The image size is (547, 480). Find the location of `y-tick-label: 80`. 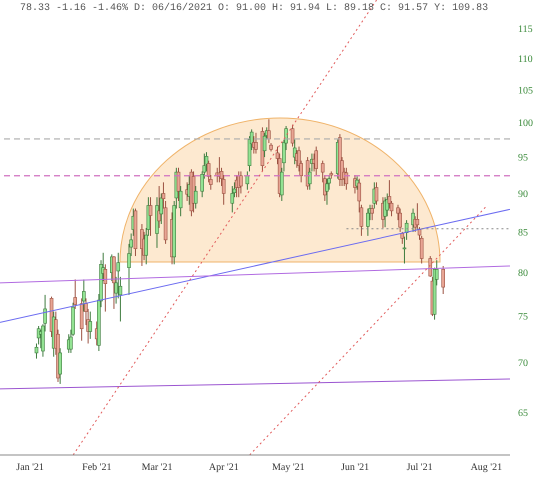

y-tick-label: 80 is located at coordinates (523, 274).